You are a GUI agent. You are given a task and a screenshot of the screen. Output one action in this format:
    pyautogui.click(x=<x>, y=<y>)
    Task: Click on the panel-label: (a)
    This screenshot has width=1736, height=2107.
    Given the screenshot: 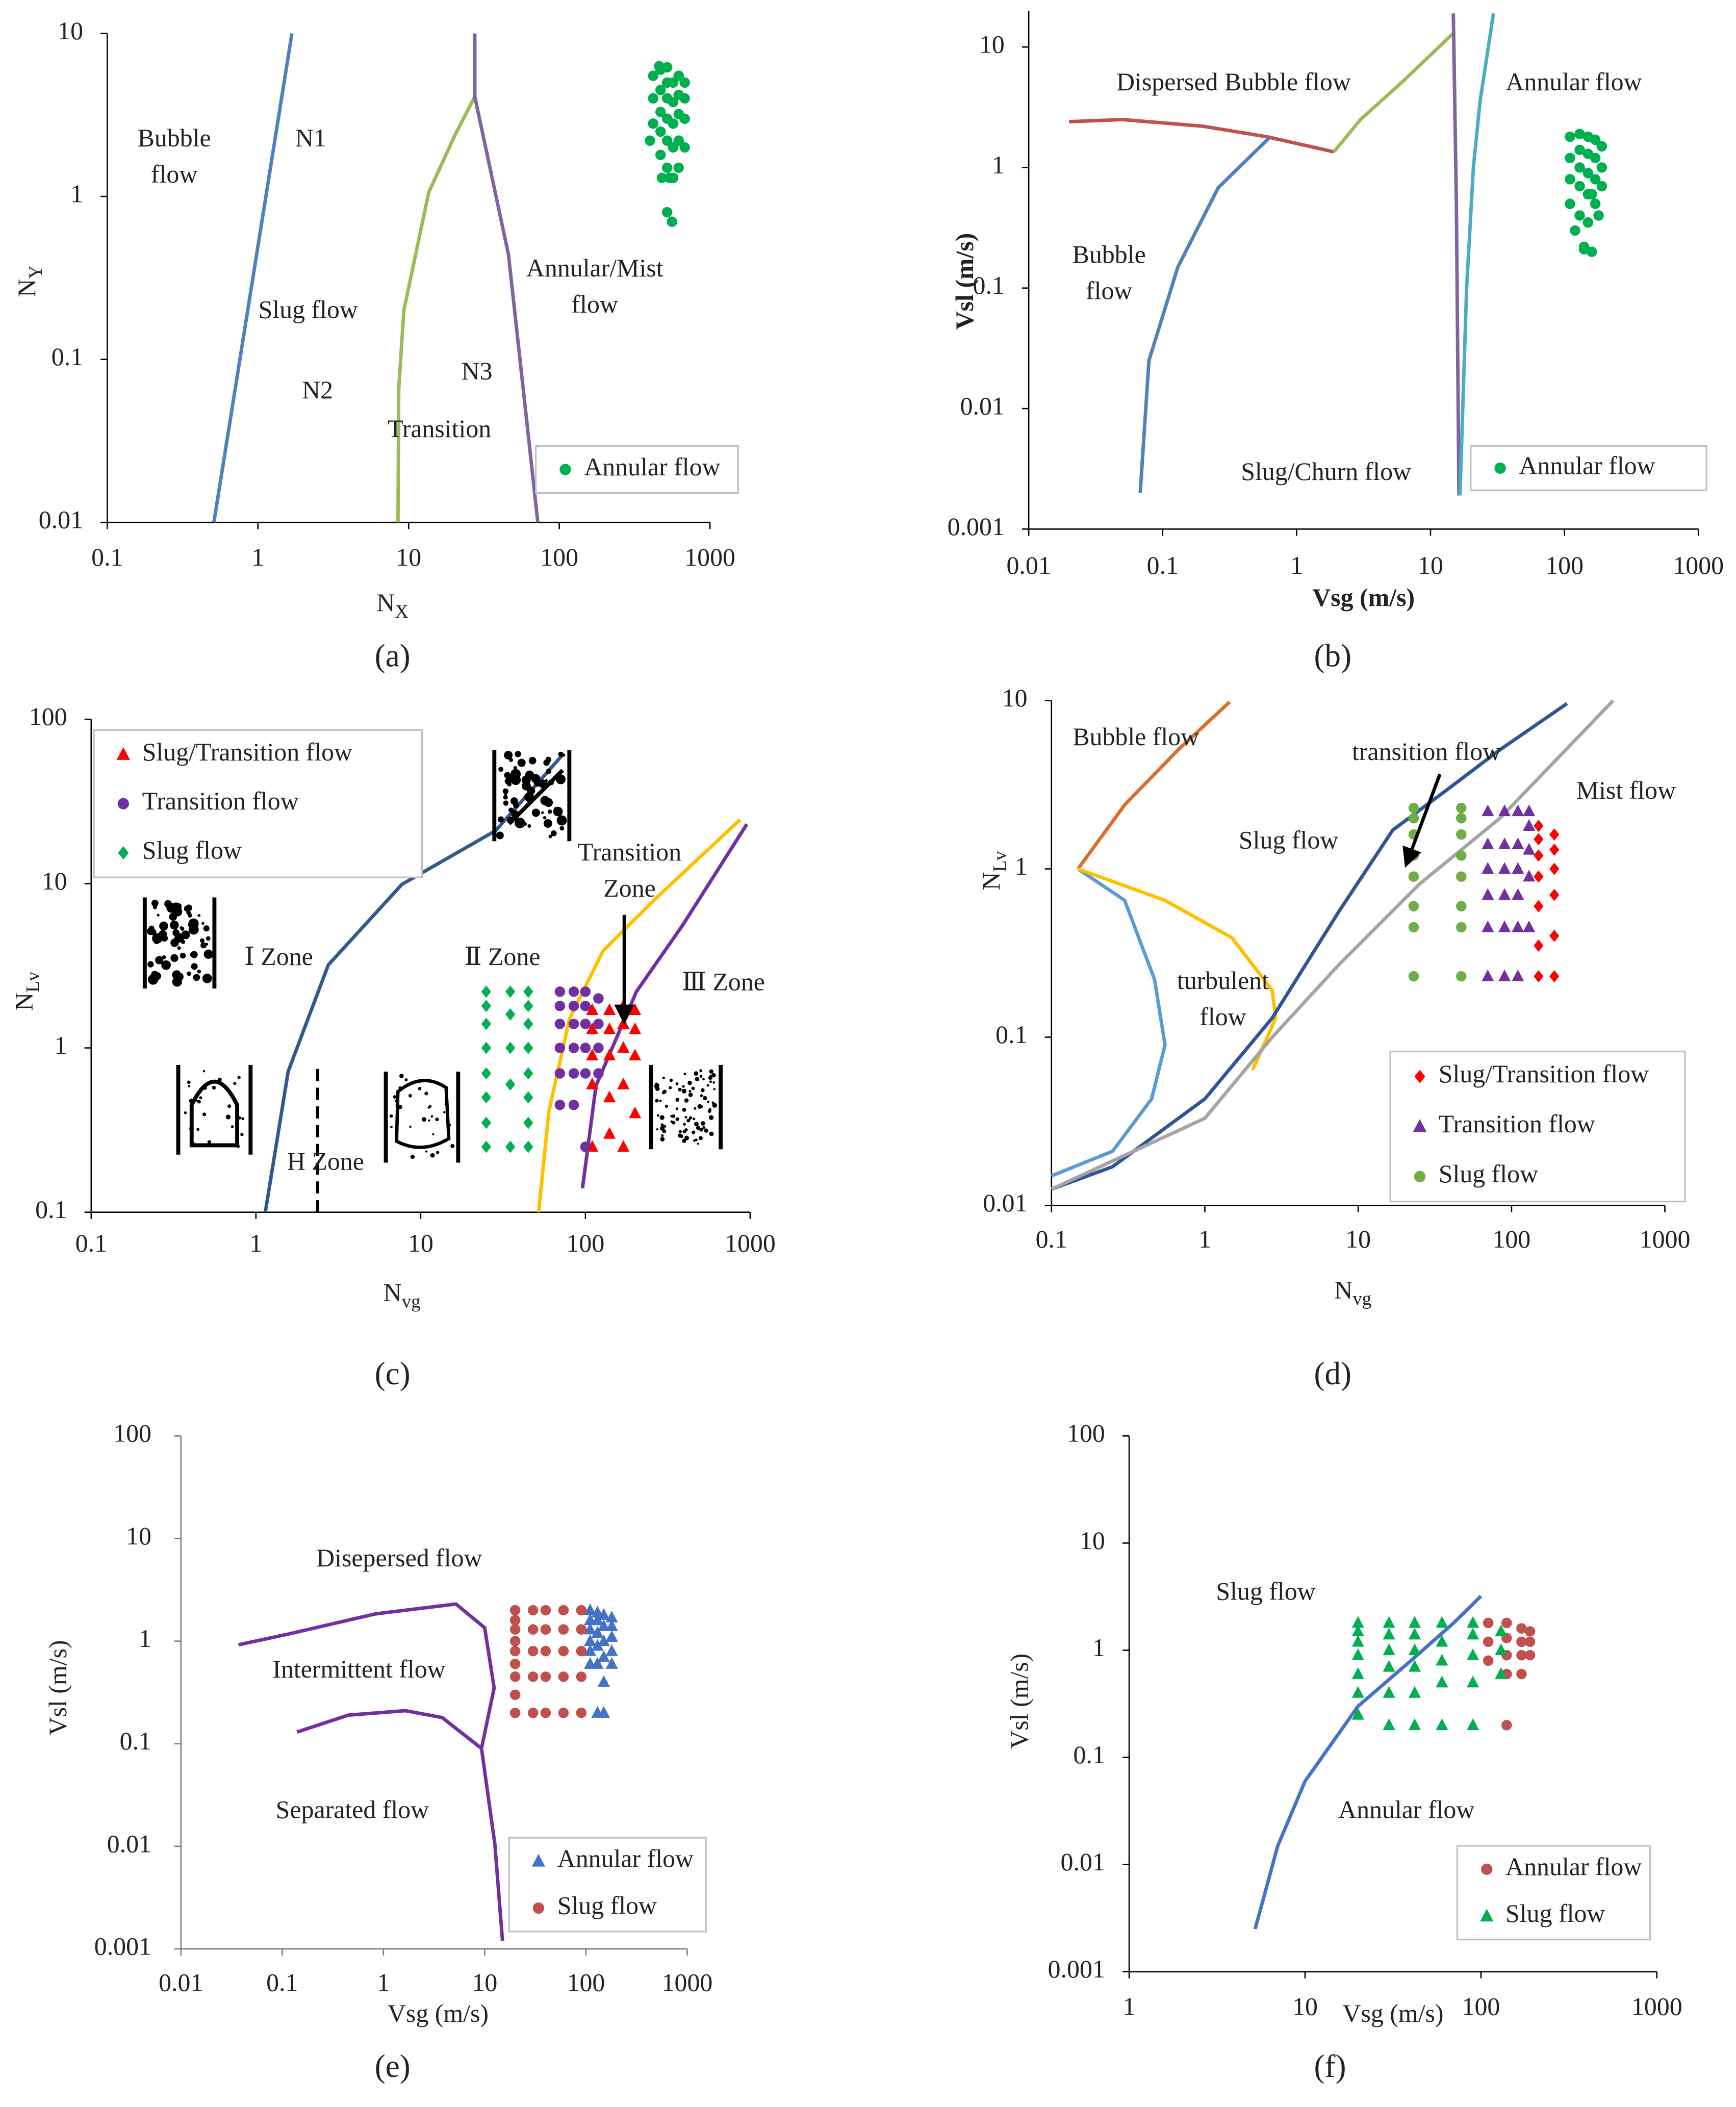 What is the action you would take?
    pyautogui.click(x=393, y=656)
    